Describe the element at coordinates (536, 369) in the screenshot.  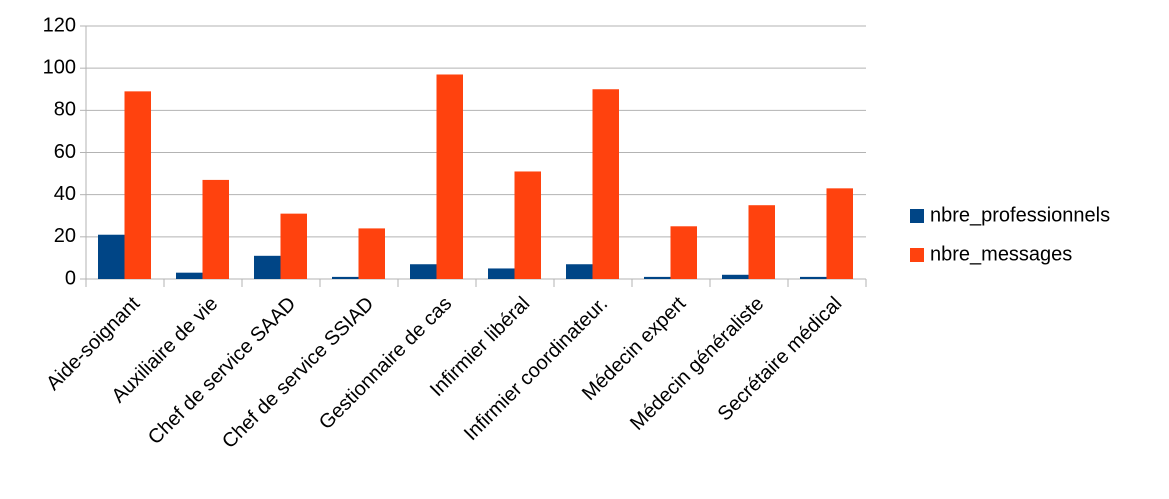
I see `x-tick-label: Infirmier coordinateur.` at that location.